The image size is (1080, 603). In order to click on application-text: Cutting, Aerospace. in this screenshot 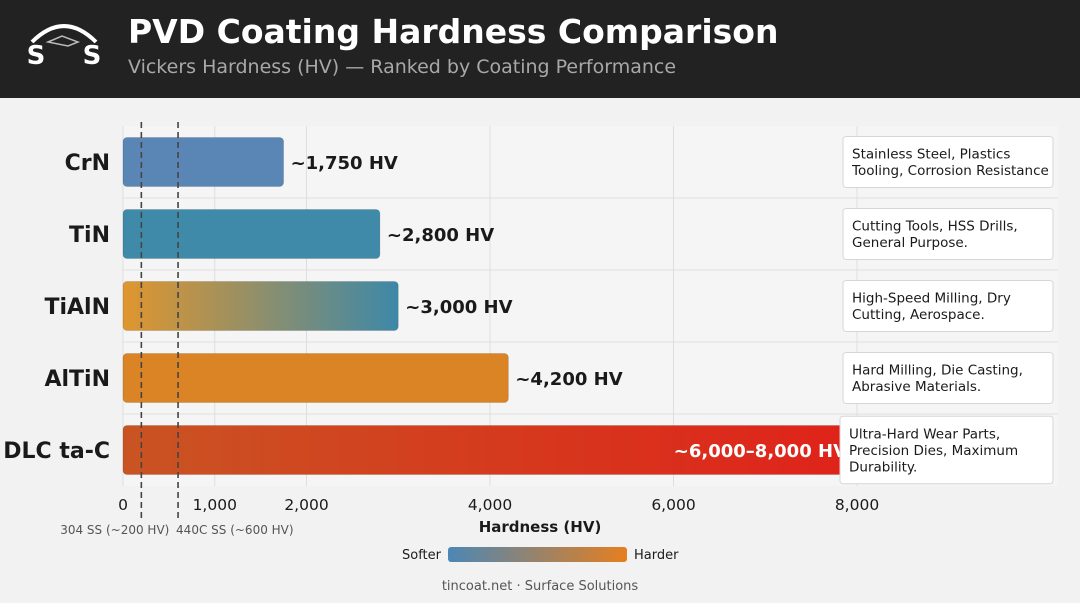, I will do `click(918, 315)`.